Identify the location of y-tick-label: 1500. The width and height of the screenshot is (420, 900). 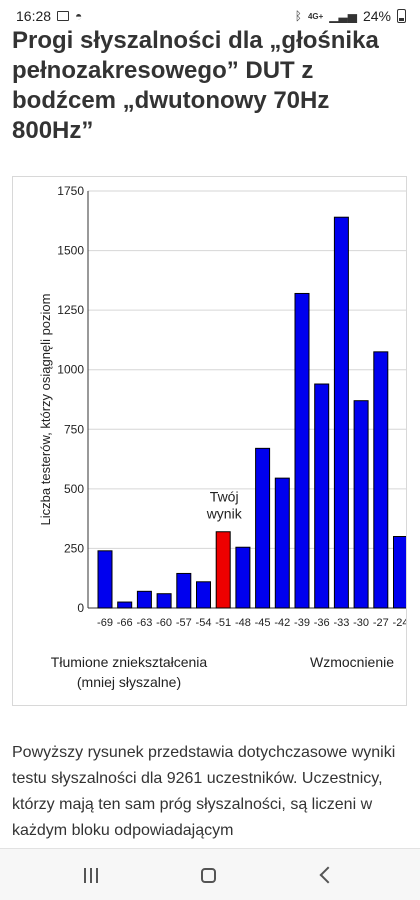
(70, 251).